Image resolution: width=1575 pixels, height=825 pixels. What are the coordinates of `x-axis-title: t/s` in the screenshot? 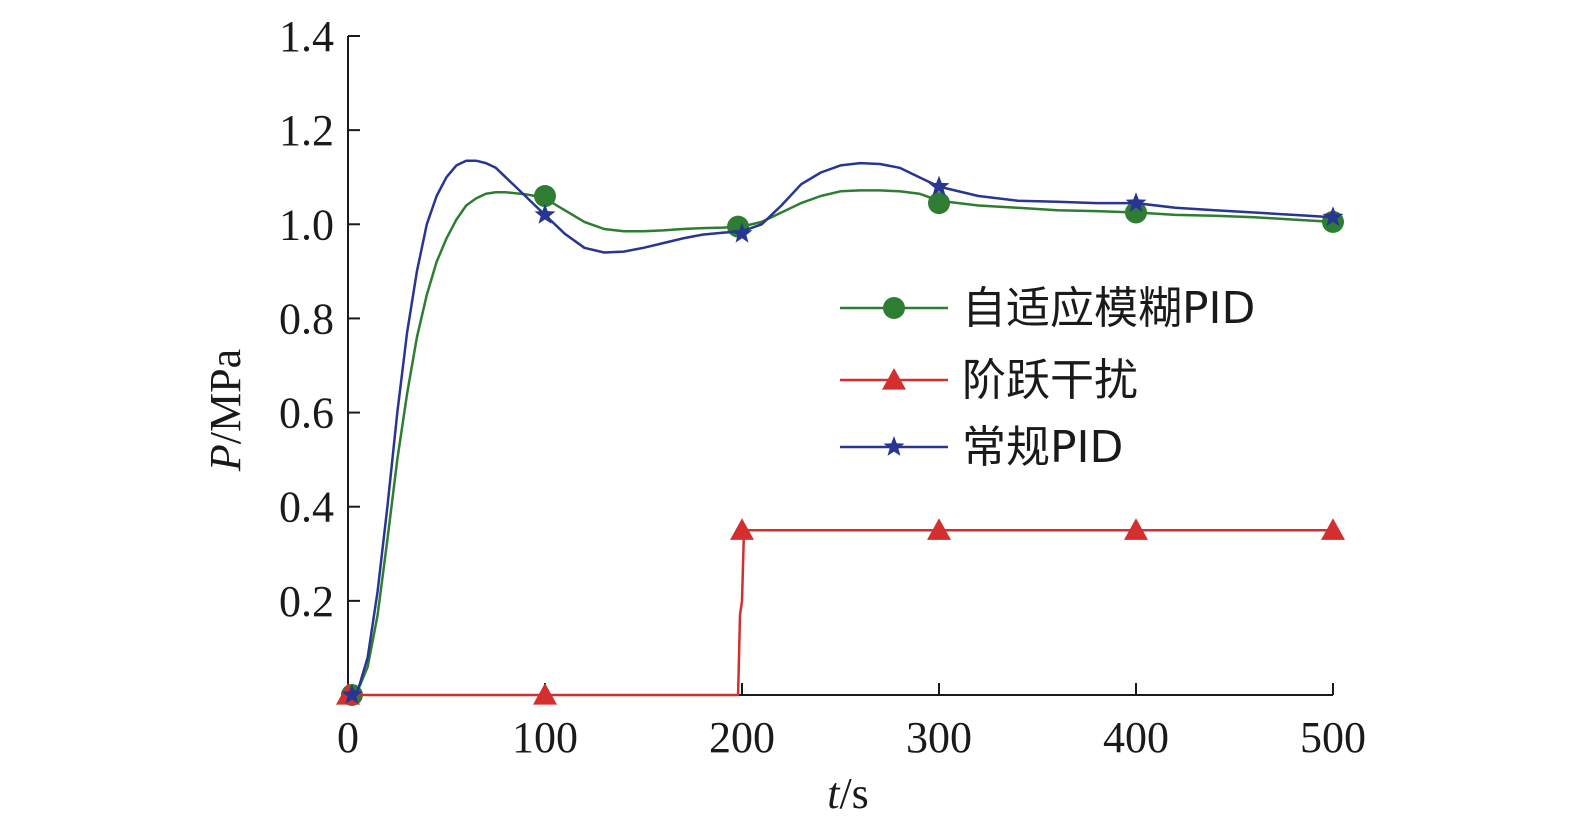 It's located at (848, 793).